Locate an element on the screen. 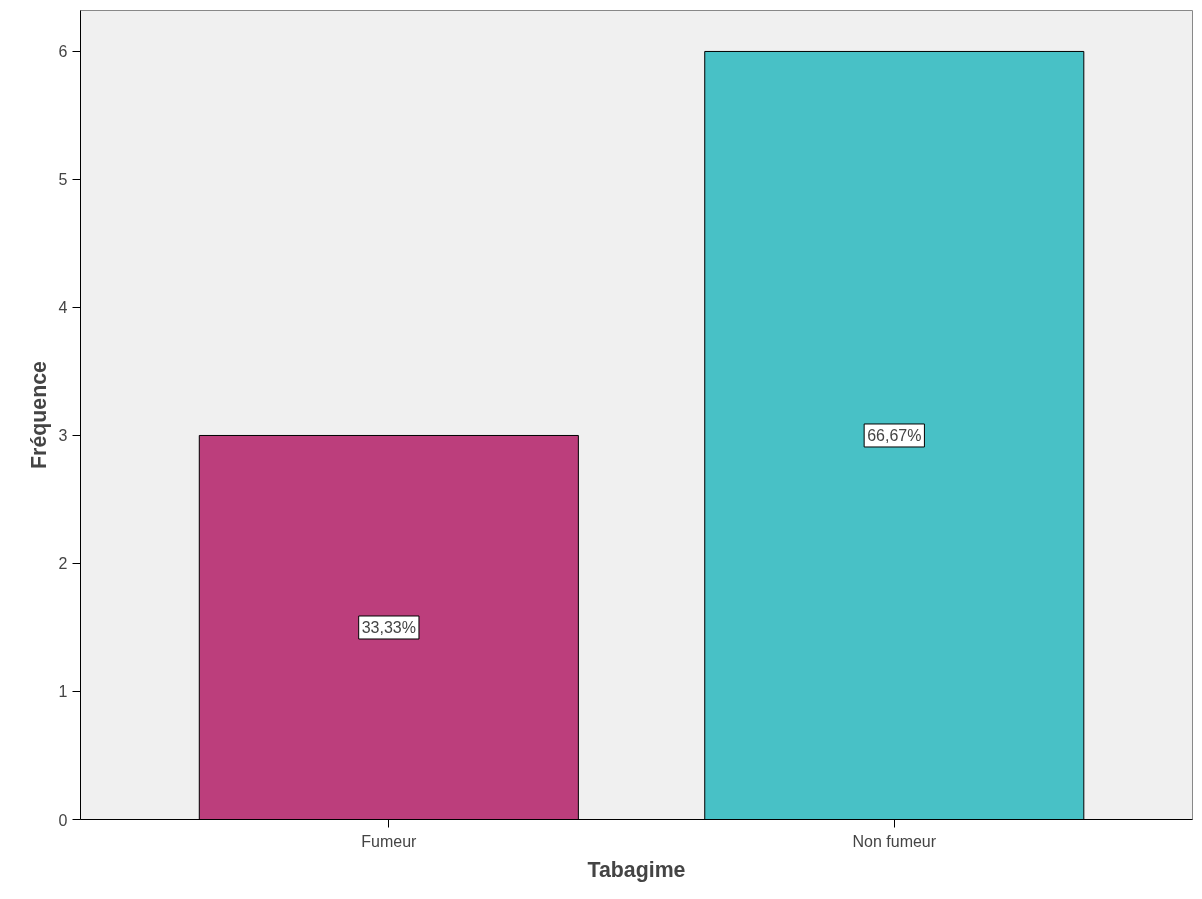 This screenshot has height=899, width=1202. annotation: 33,33% is located at coordinates (388, 627).